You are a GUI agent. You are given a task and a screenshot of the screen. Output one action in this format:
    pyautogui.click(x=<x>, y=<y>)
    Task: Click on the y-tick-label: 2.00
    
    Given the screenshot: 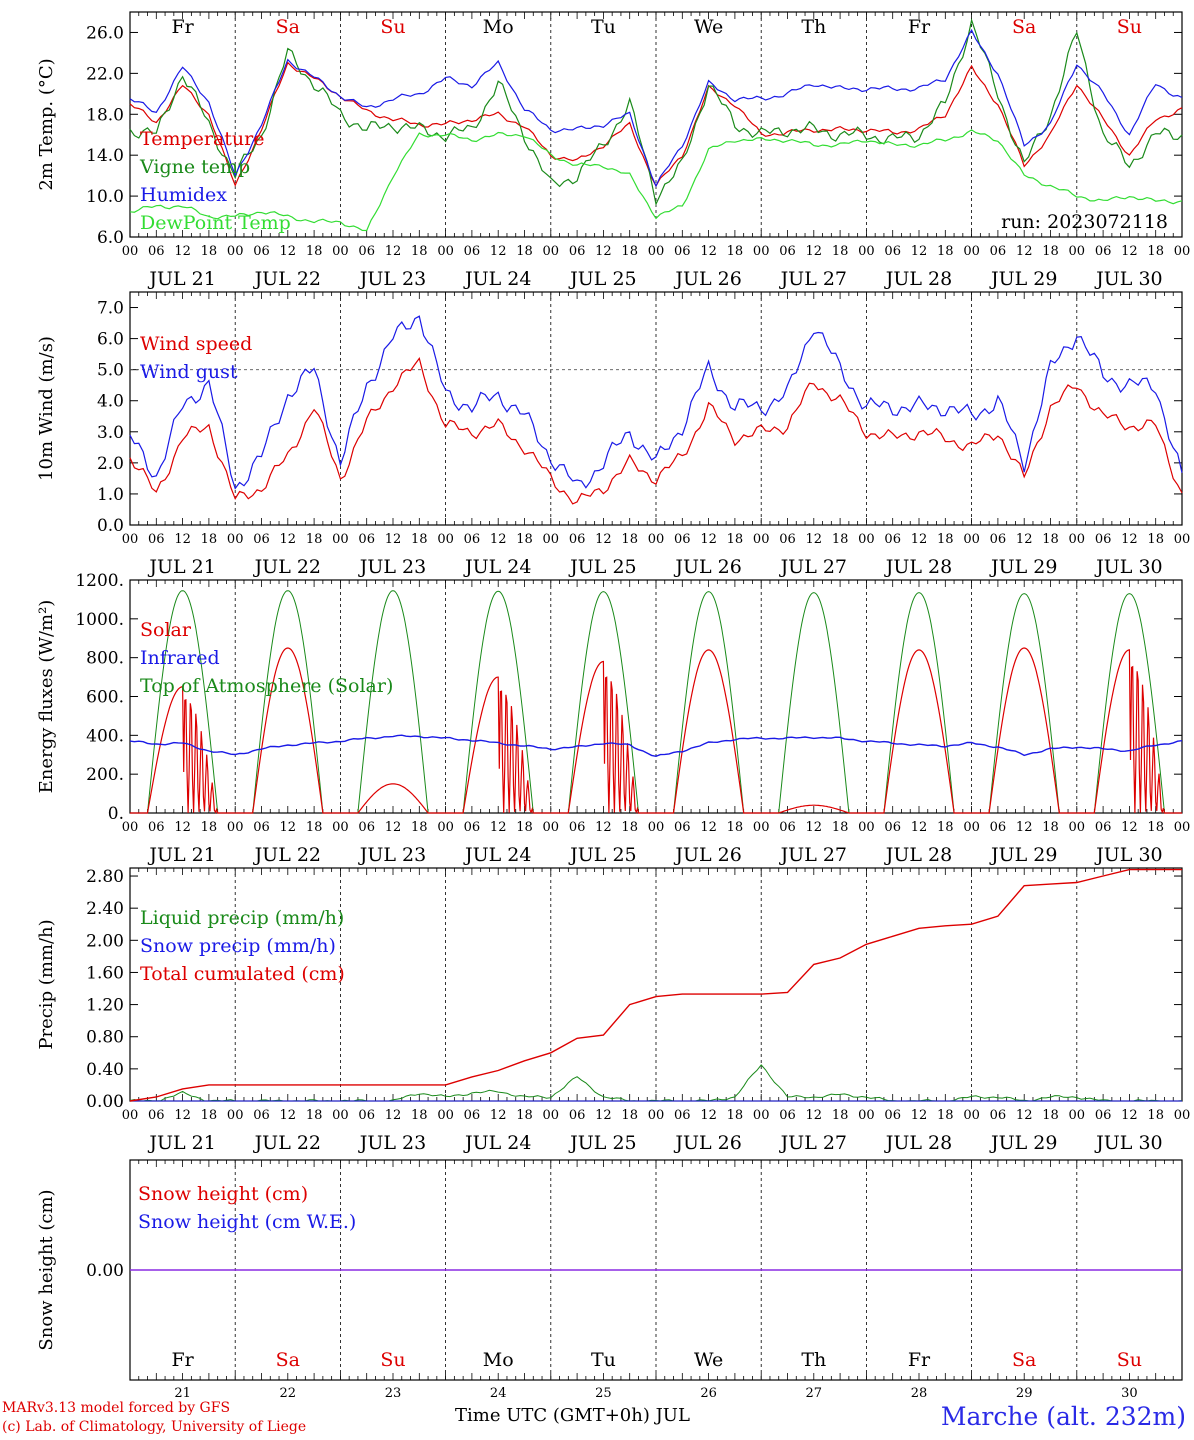 What is the action you would take?
    pyautogui.click(x=105, y=941)
    